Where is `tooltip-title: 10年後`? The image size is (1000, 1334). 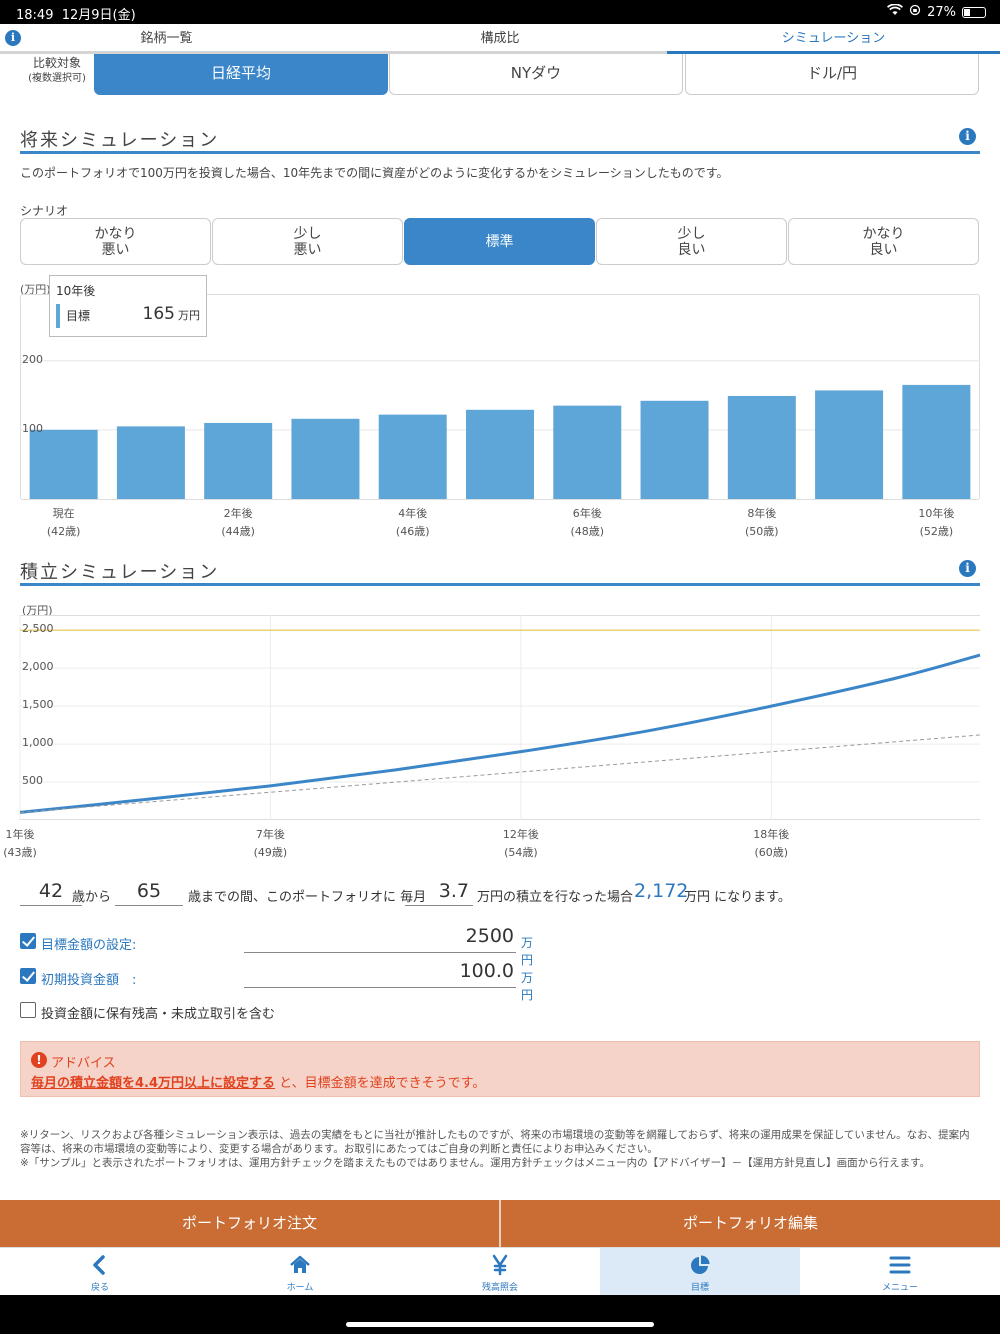 tooltip-title: 10年後 is located at coordinates (76, 291).